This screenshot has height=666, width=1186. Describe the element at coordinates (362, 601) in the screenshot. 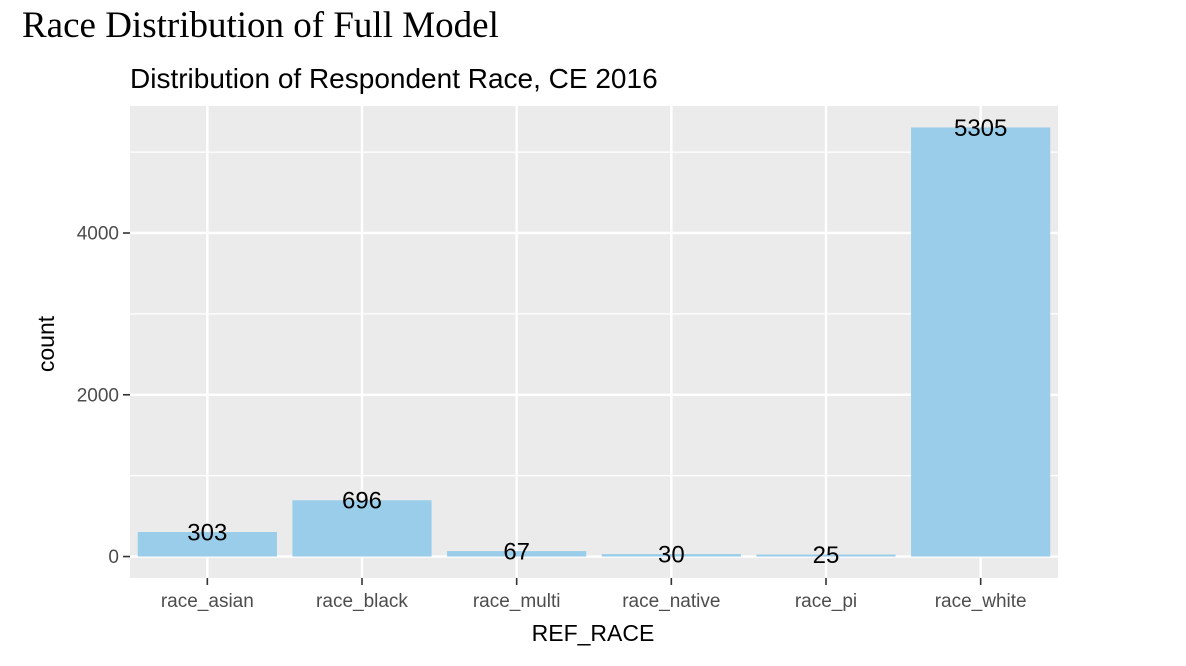

I see `x-tick-label: race_black` at that location.